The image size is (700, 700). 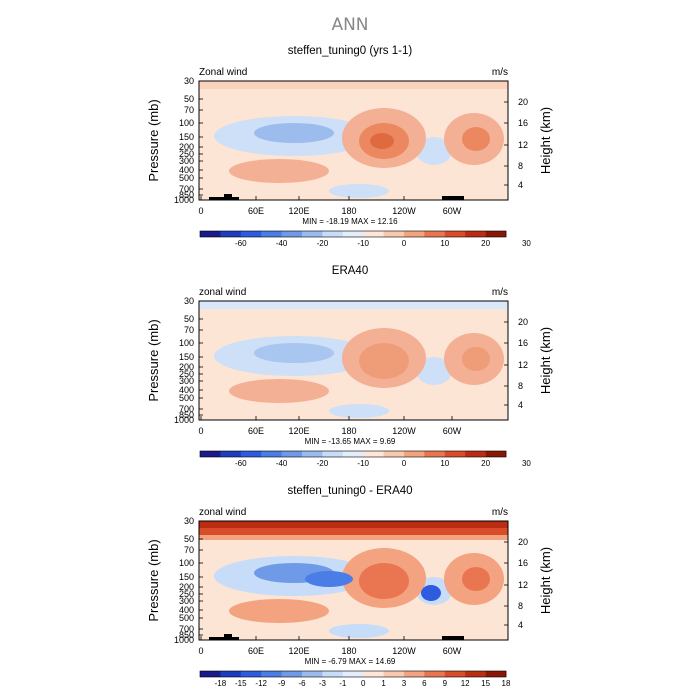 What do you see at coordinates (353, 537) in the screenshot?
I see `stratosphere-edge` at bounding box center [353, 537].